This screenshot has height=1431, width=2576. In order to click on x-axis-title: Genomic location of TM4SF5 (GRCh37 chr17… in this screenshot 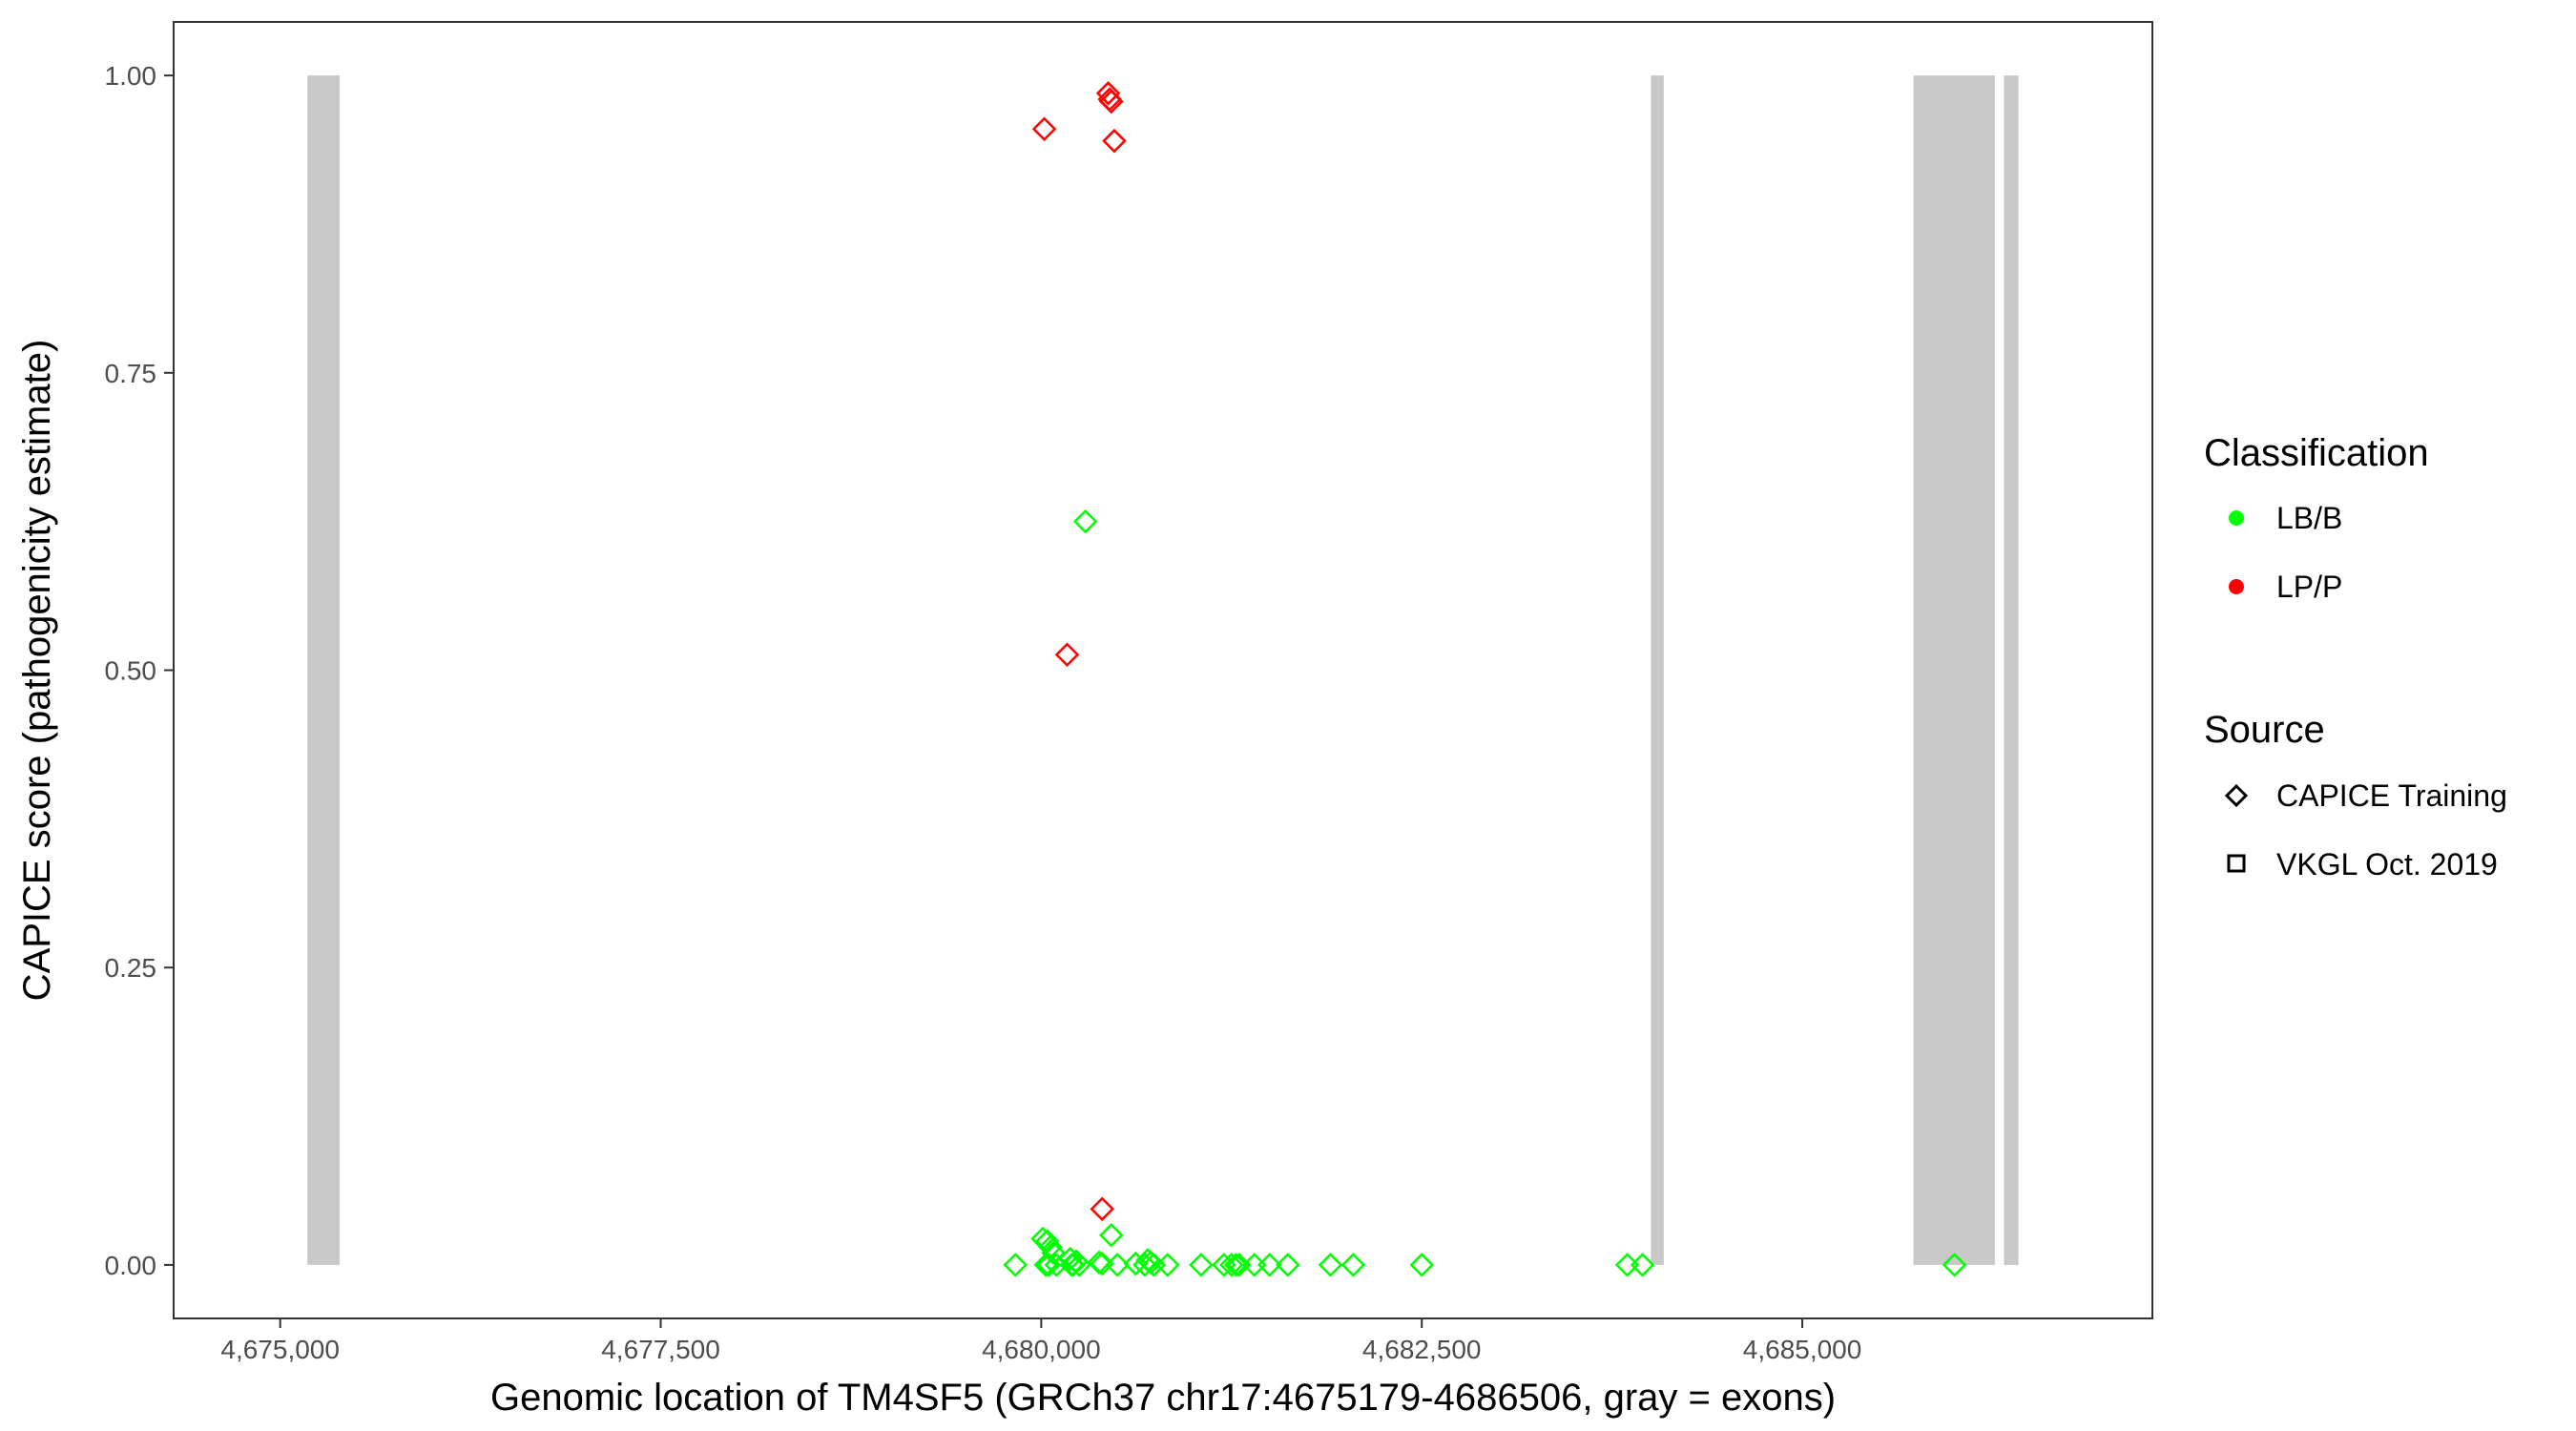, I will do `click(1163, 1398)`.